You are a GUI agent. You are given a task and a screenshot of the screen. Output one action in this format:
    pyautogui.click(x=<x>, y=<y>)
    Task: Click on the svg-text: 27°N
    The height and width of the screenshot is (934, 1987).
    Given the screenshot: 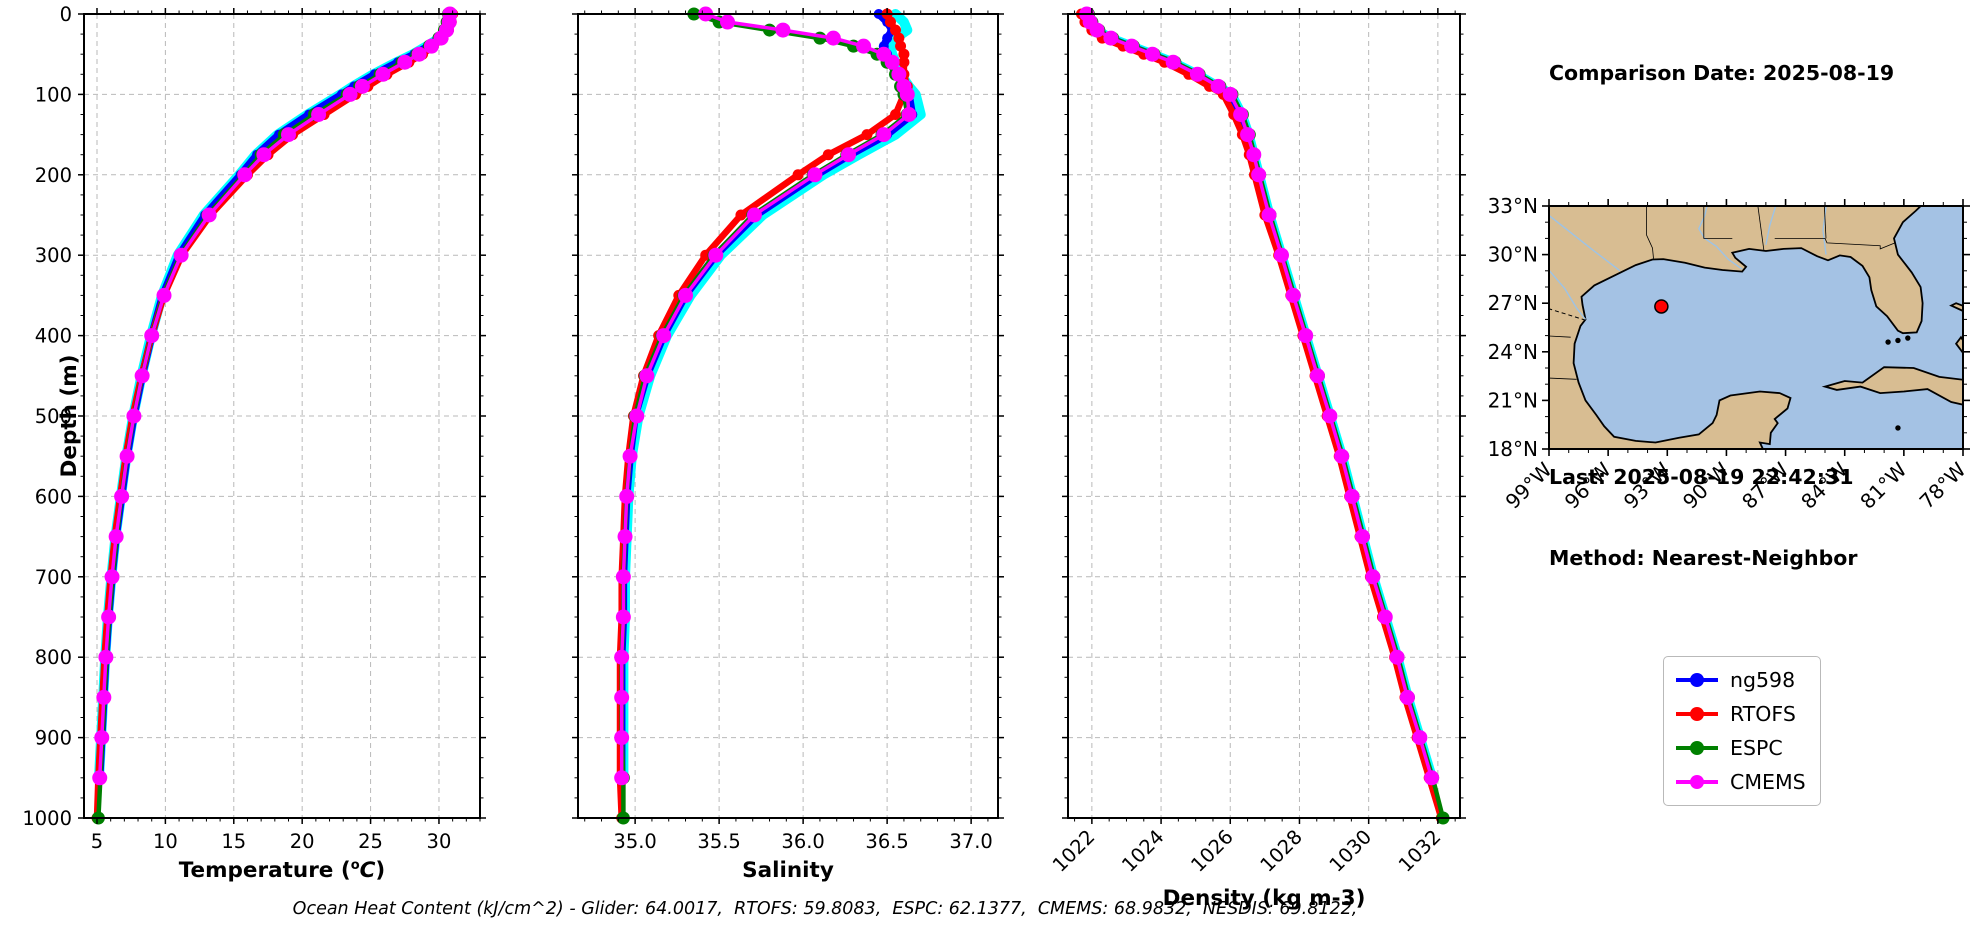 What is the action you would take?
    pyautogui.click(x=1513, y=303)
    